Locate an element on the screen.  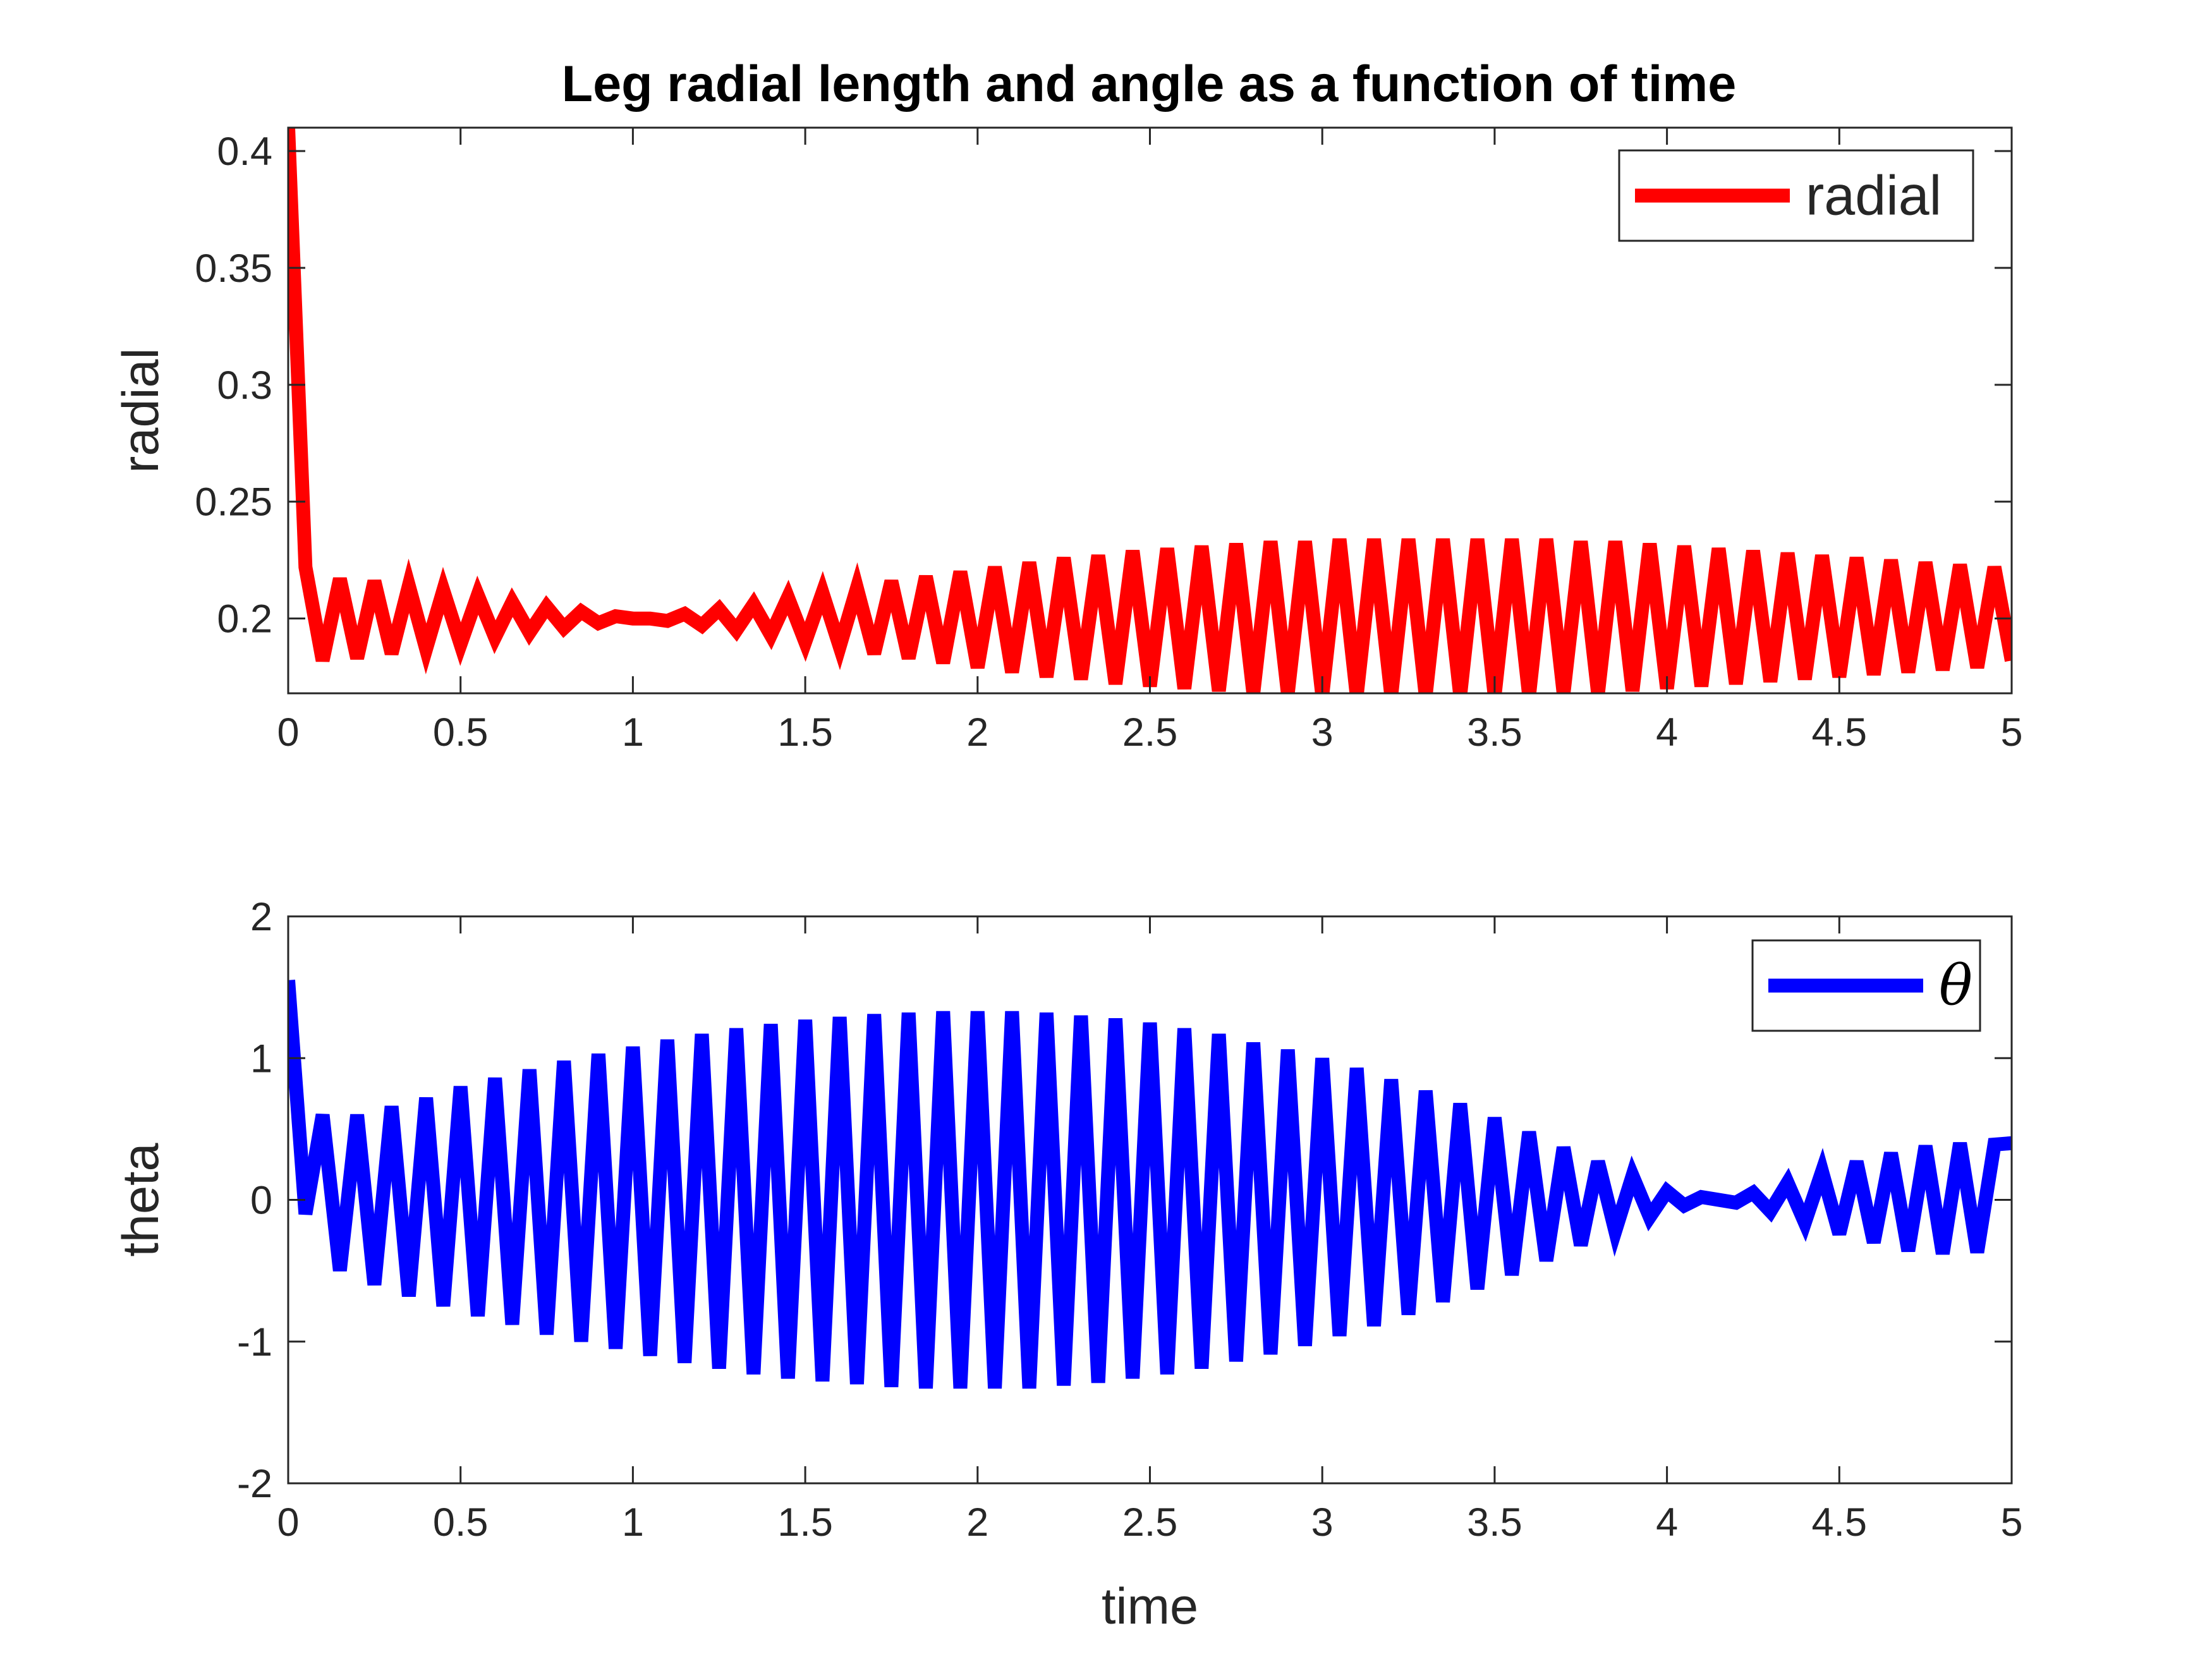
y-axis-label: radial is located at coordinates (140, 410).